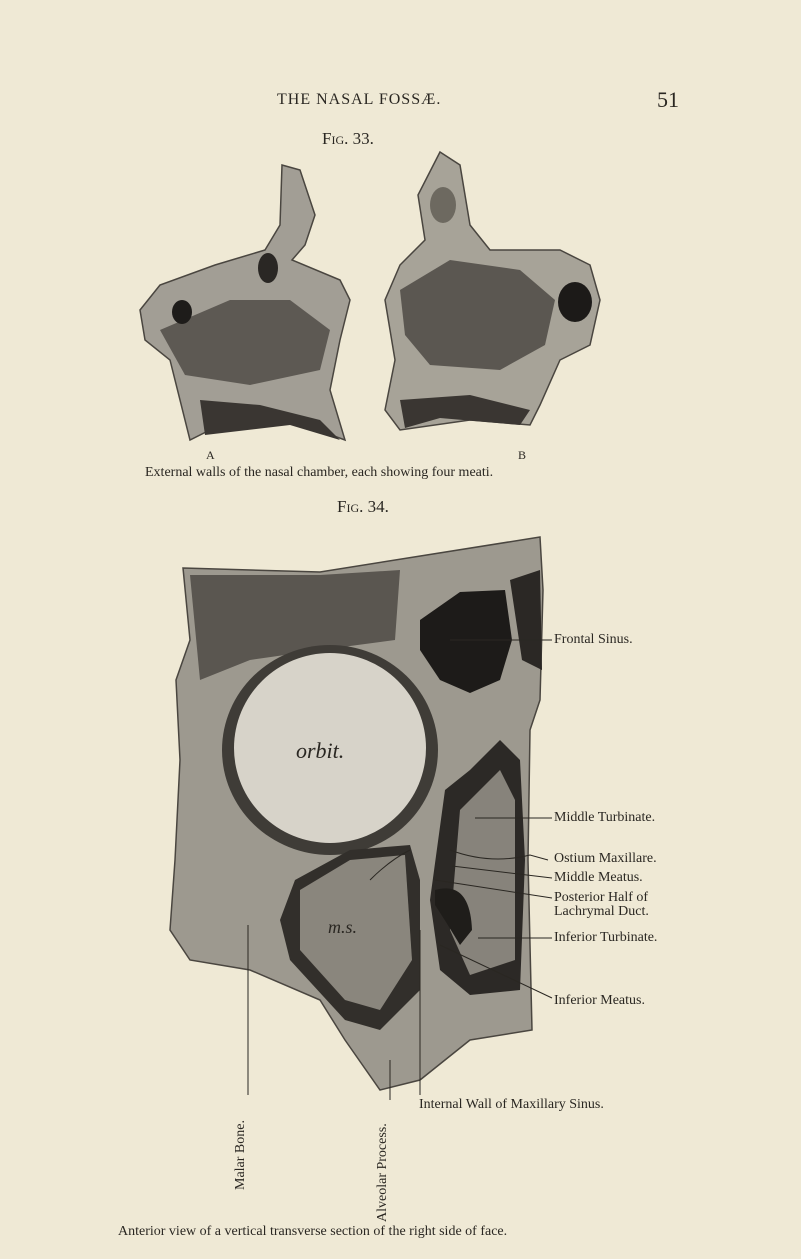 The image size is (801, 1259). I want to click on figure-33-b, so click(492, 290).